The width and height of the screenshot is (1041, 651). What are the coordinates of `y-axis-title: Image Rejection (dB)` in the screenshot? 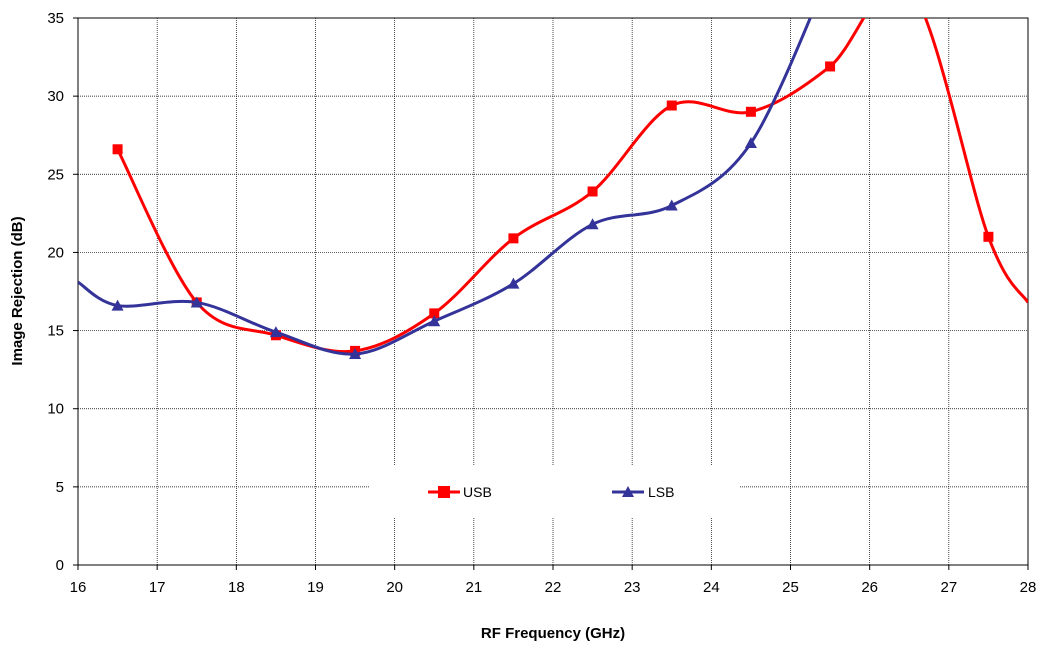 It's located at (17, 290).